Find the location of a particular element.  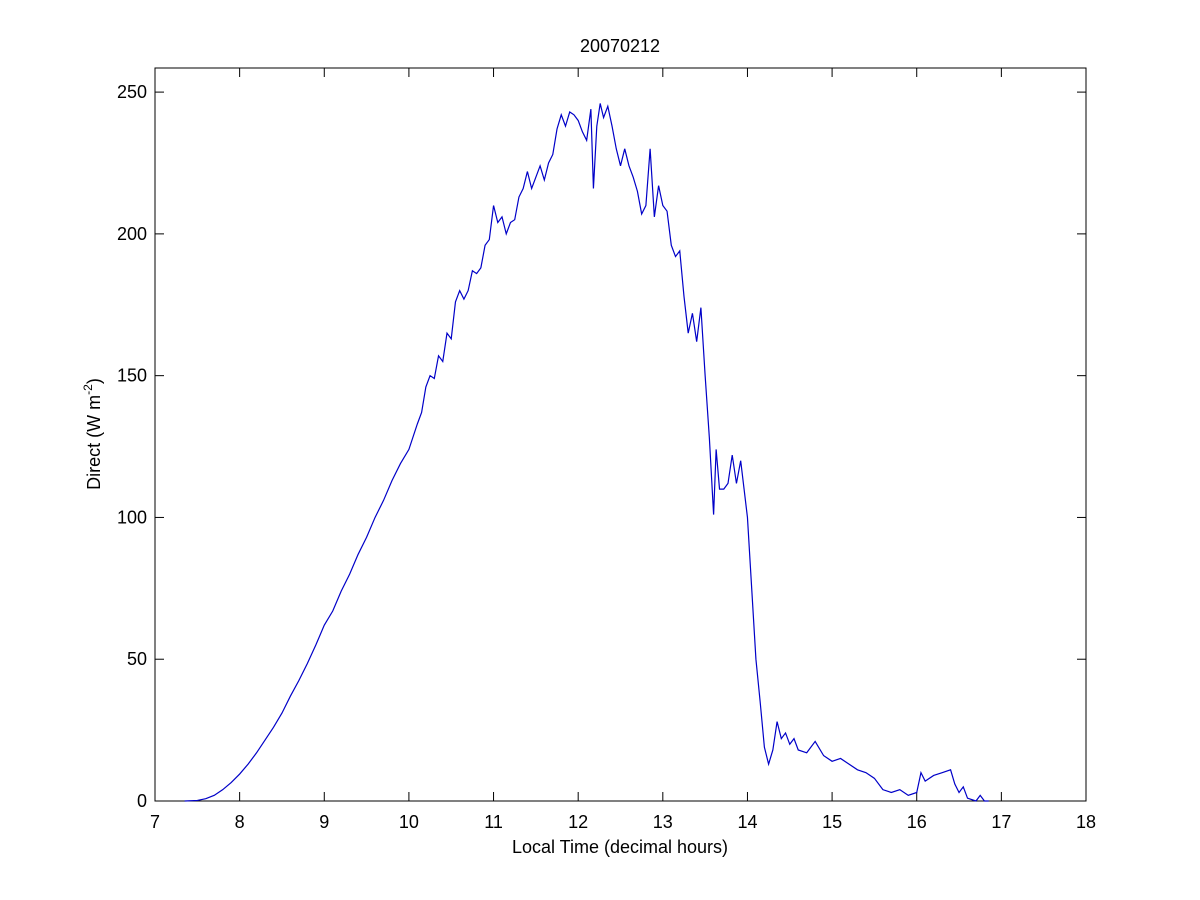

y-tick-label: 50 is located at coordinates (137, 659).